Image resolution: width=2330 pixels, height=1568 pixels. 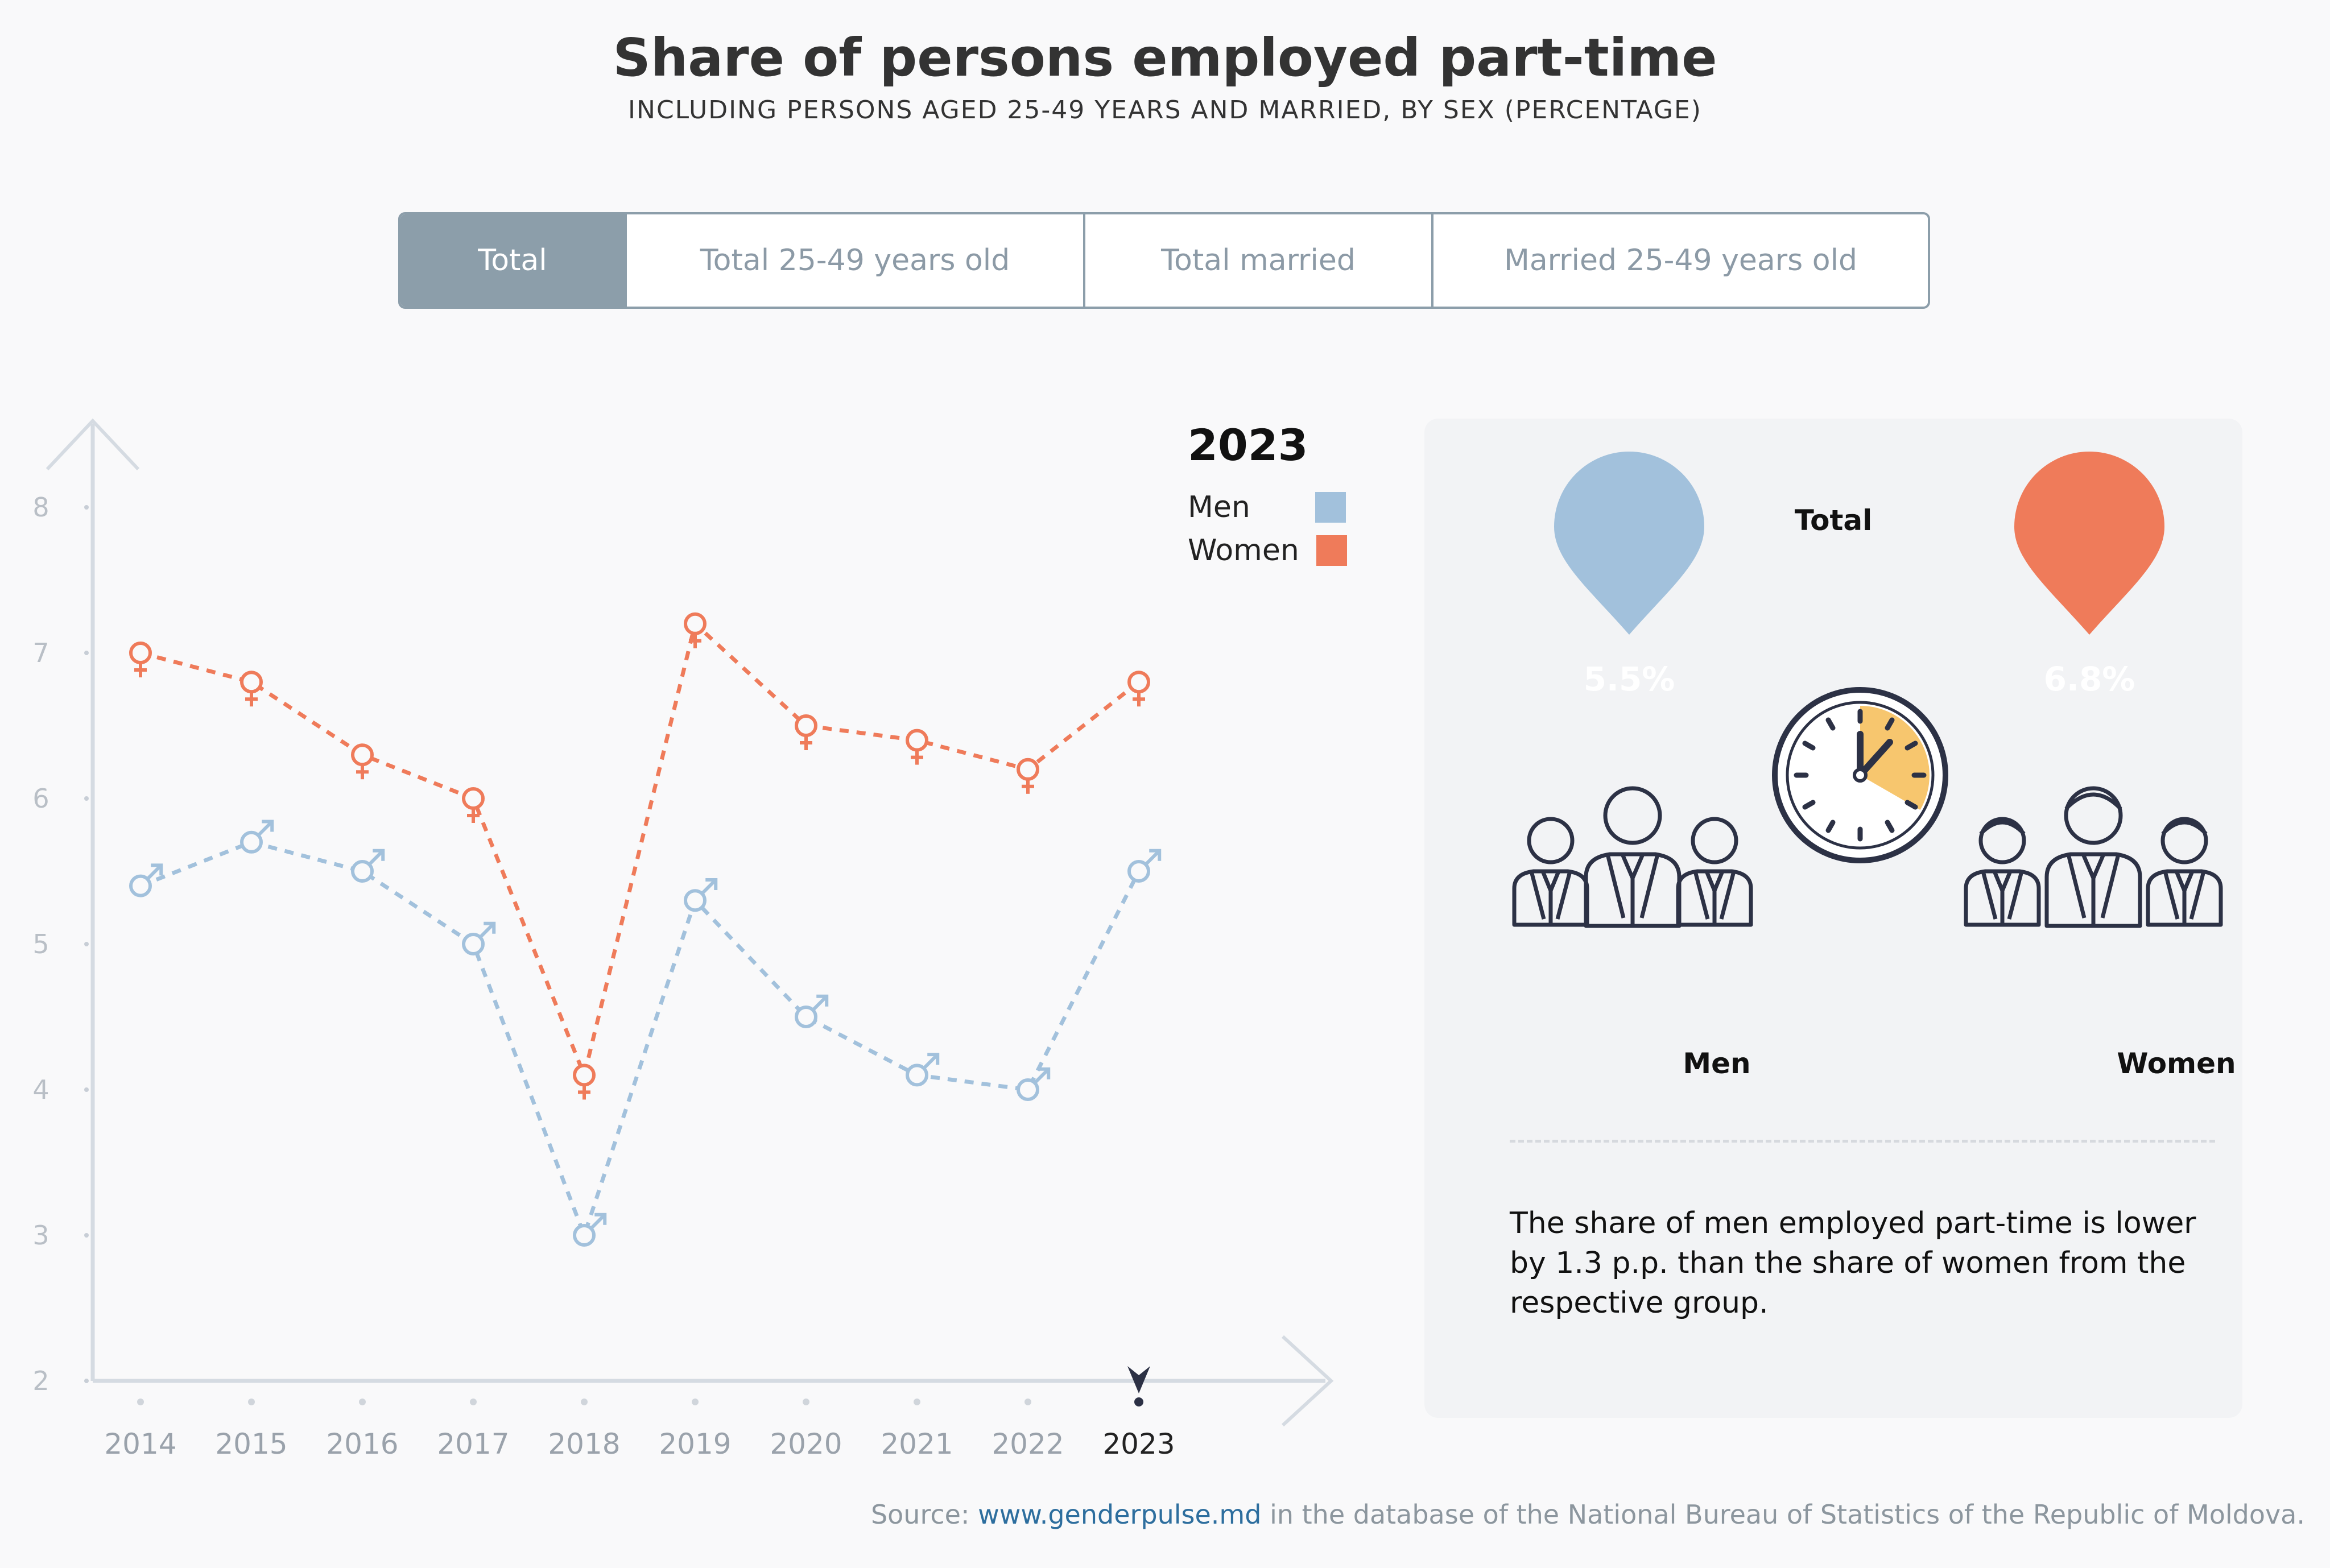 I want to click on y-tick-label: 2, so click(x=40, y=1381).